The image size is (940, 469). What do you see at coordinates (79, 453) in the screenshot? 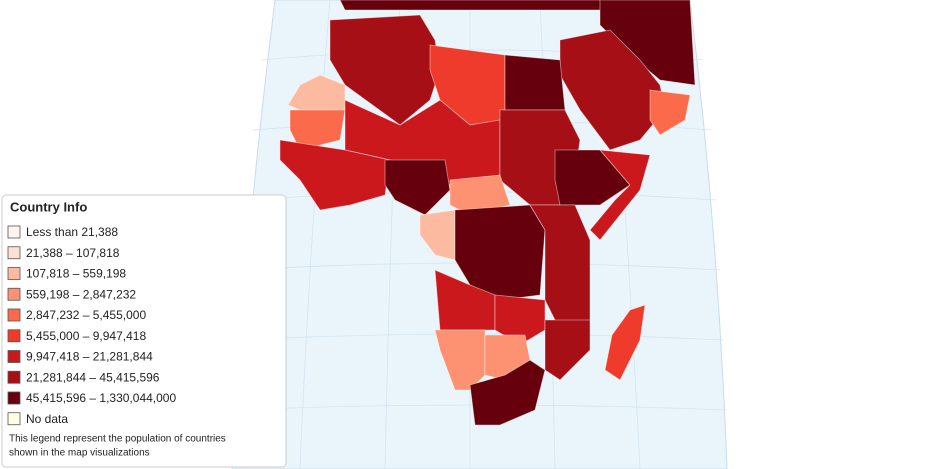
I see `legend-note: shown in the map visualizations` at bounding box center [79, 453].